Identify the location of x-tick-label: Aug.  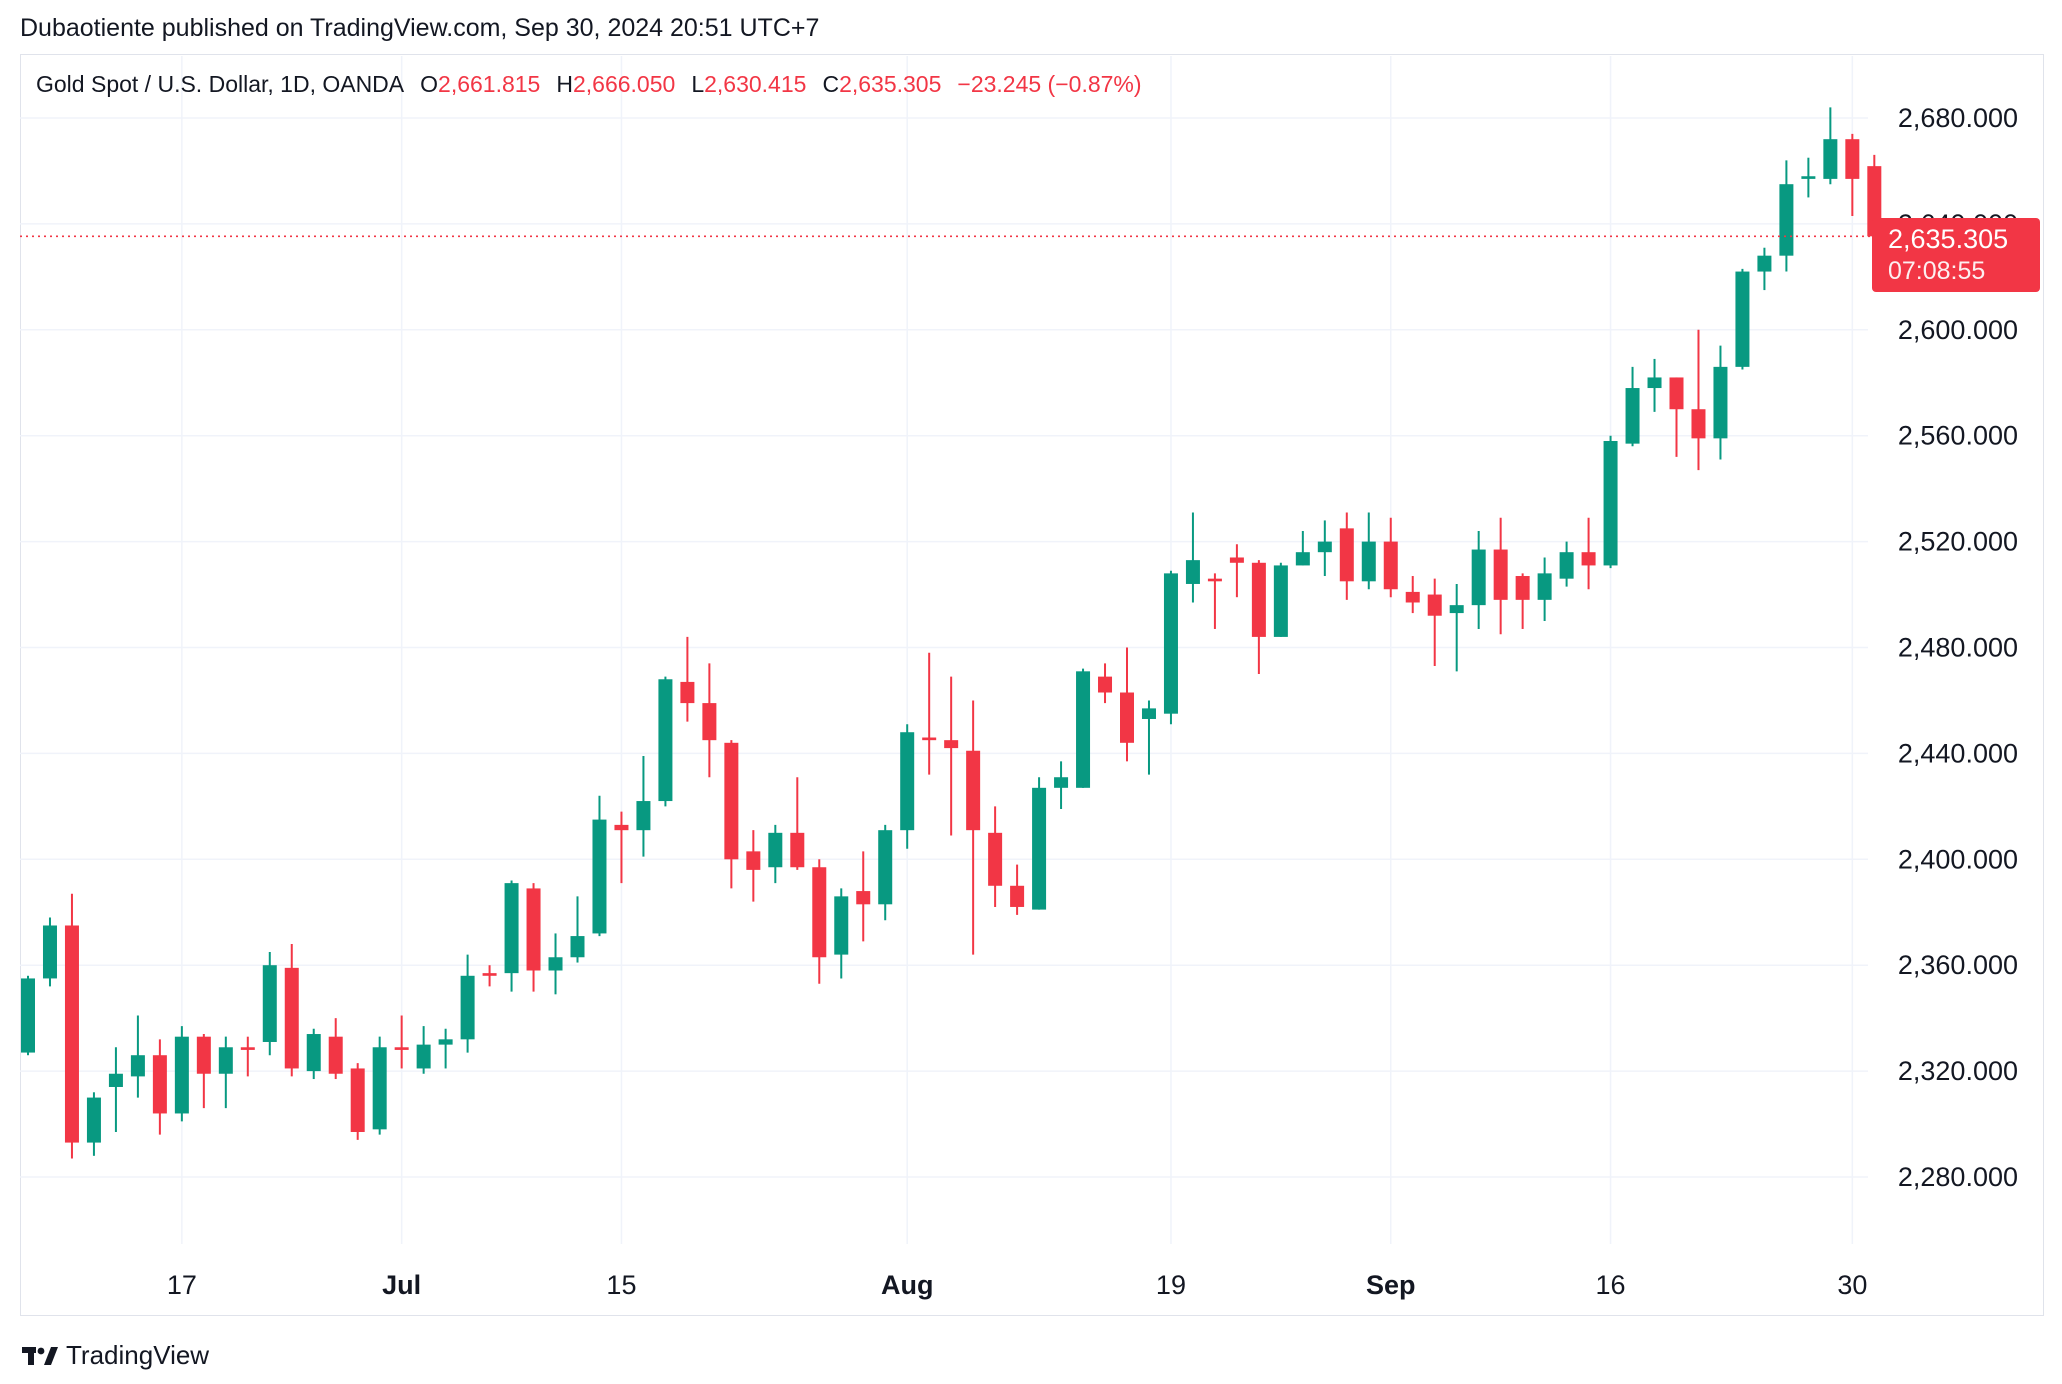
(907, 1285).